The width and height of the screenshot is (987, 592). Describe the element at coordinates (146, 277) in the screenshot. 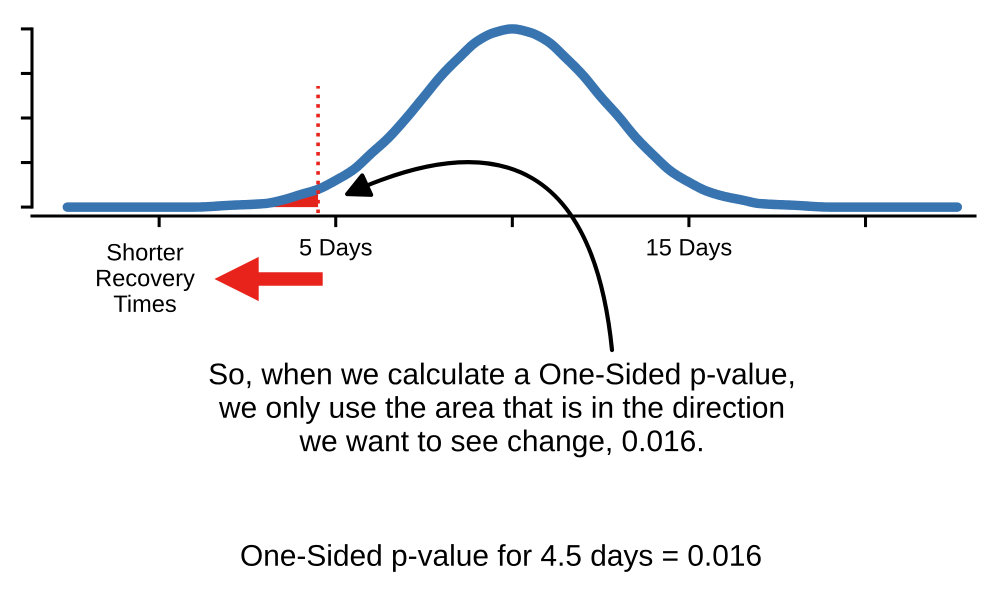

I see `text: Shorter Recovery Times` at that location.